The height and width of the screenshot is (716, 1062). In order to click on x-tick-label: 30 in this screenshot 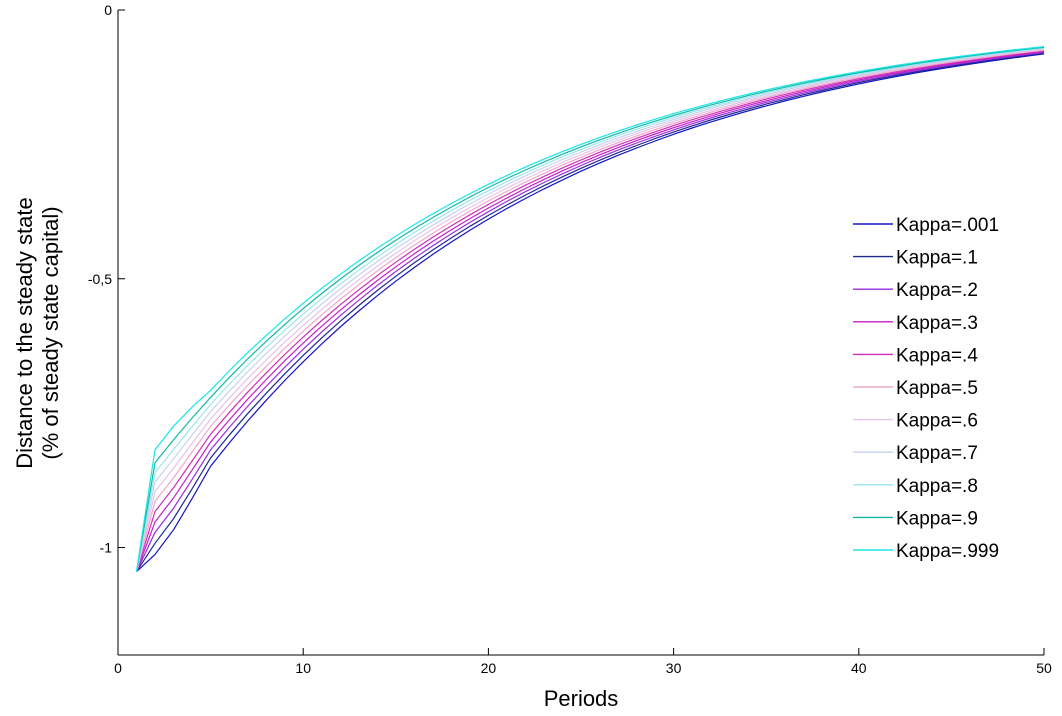, I will do `click(674, 668)`.